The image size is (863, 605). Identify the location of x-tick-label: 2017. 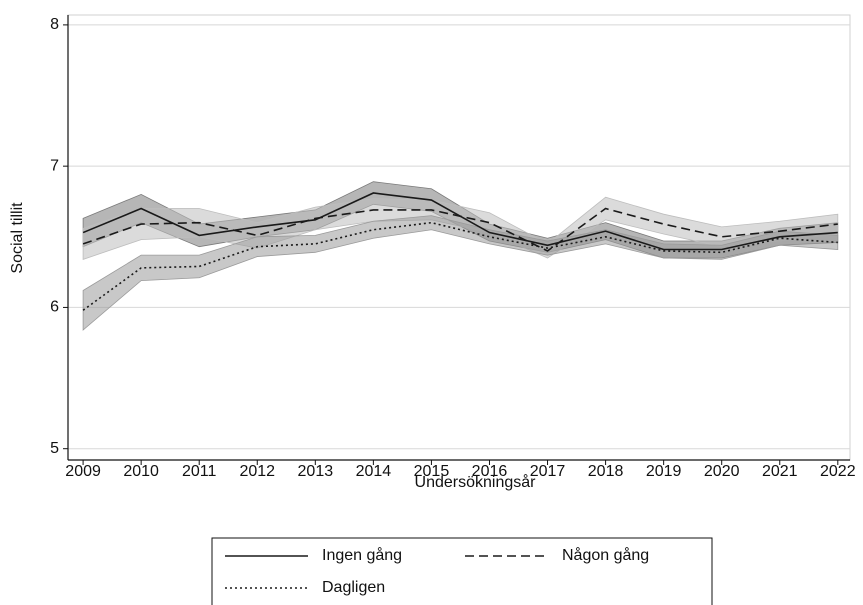
(548, 471).